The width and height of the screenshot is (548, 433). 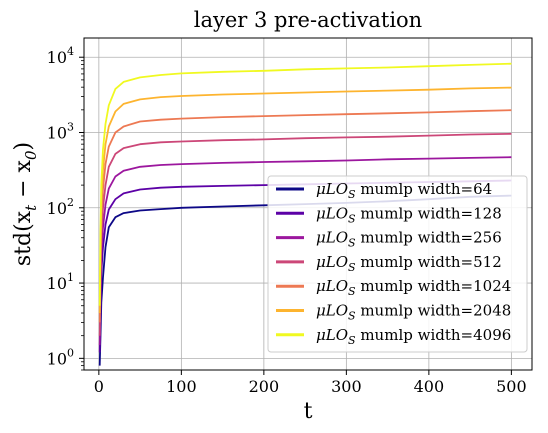 I want to click on legend-label: μLOS mumlp width=128, so click(x=409, y=214).